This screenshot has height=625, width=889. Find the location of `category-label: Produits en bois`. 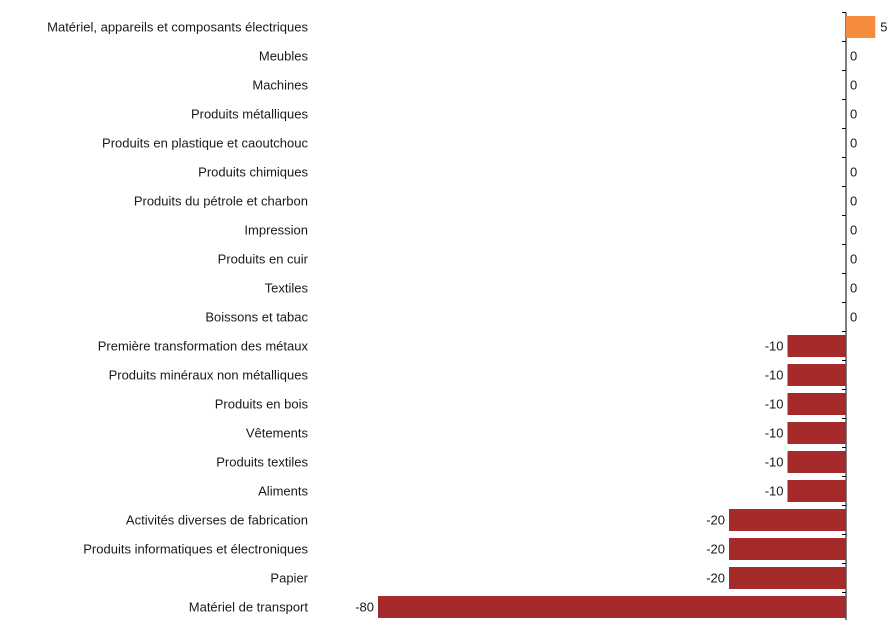

category-label: Produits en bois is located at coordinates (262, 404).